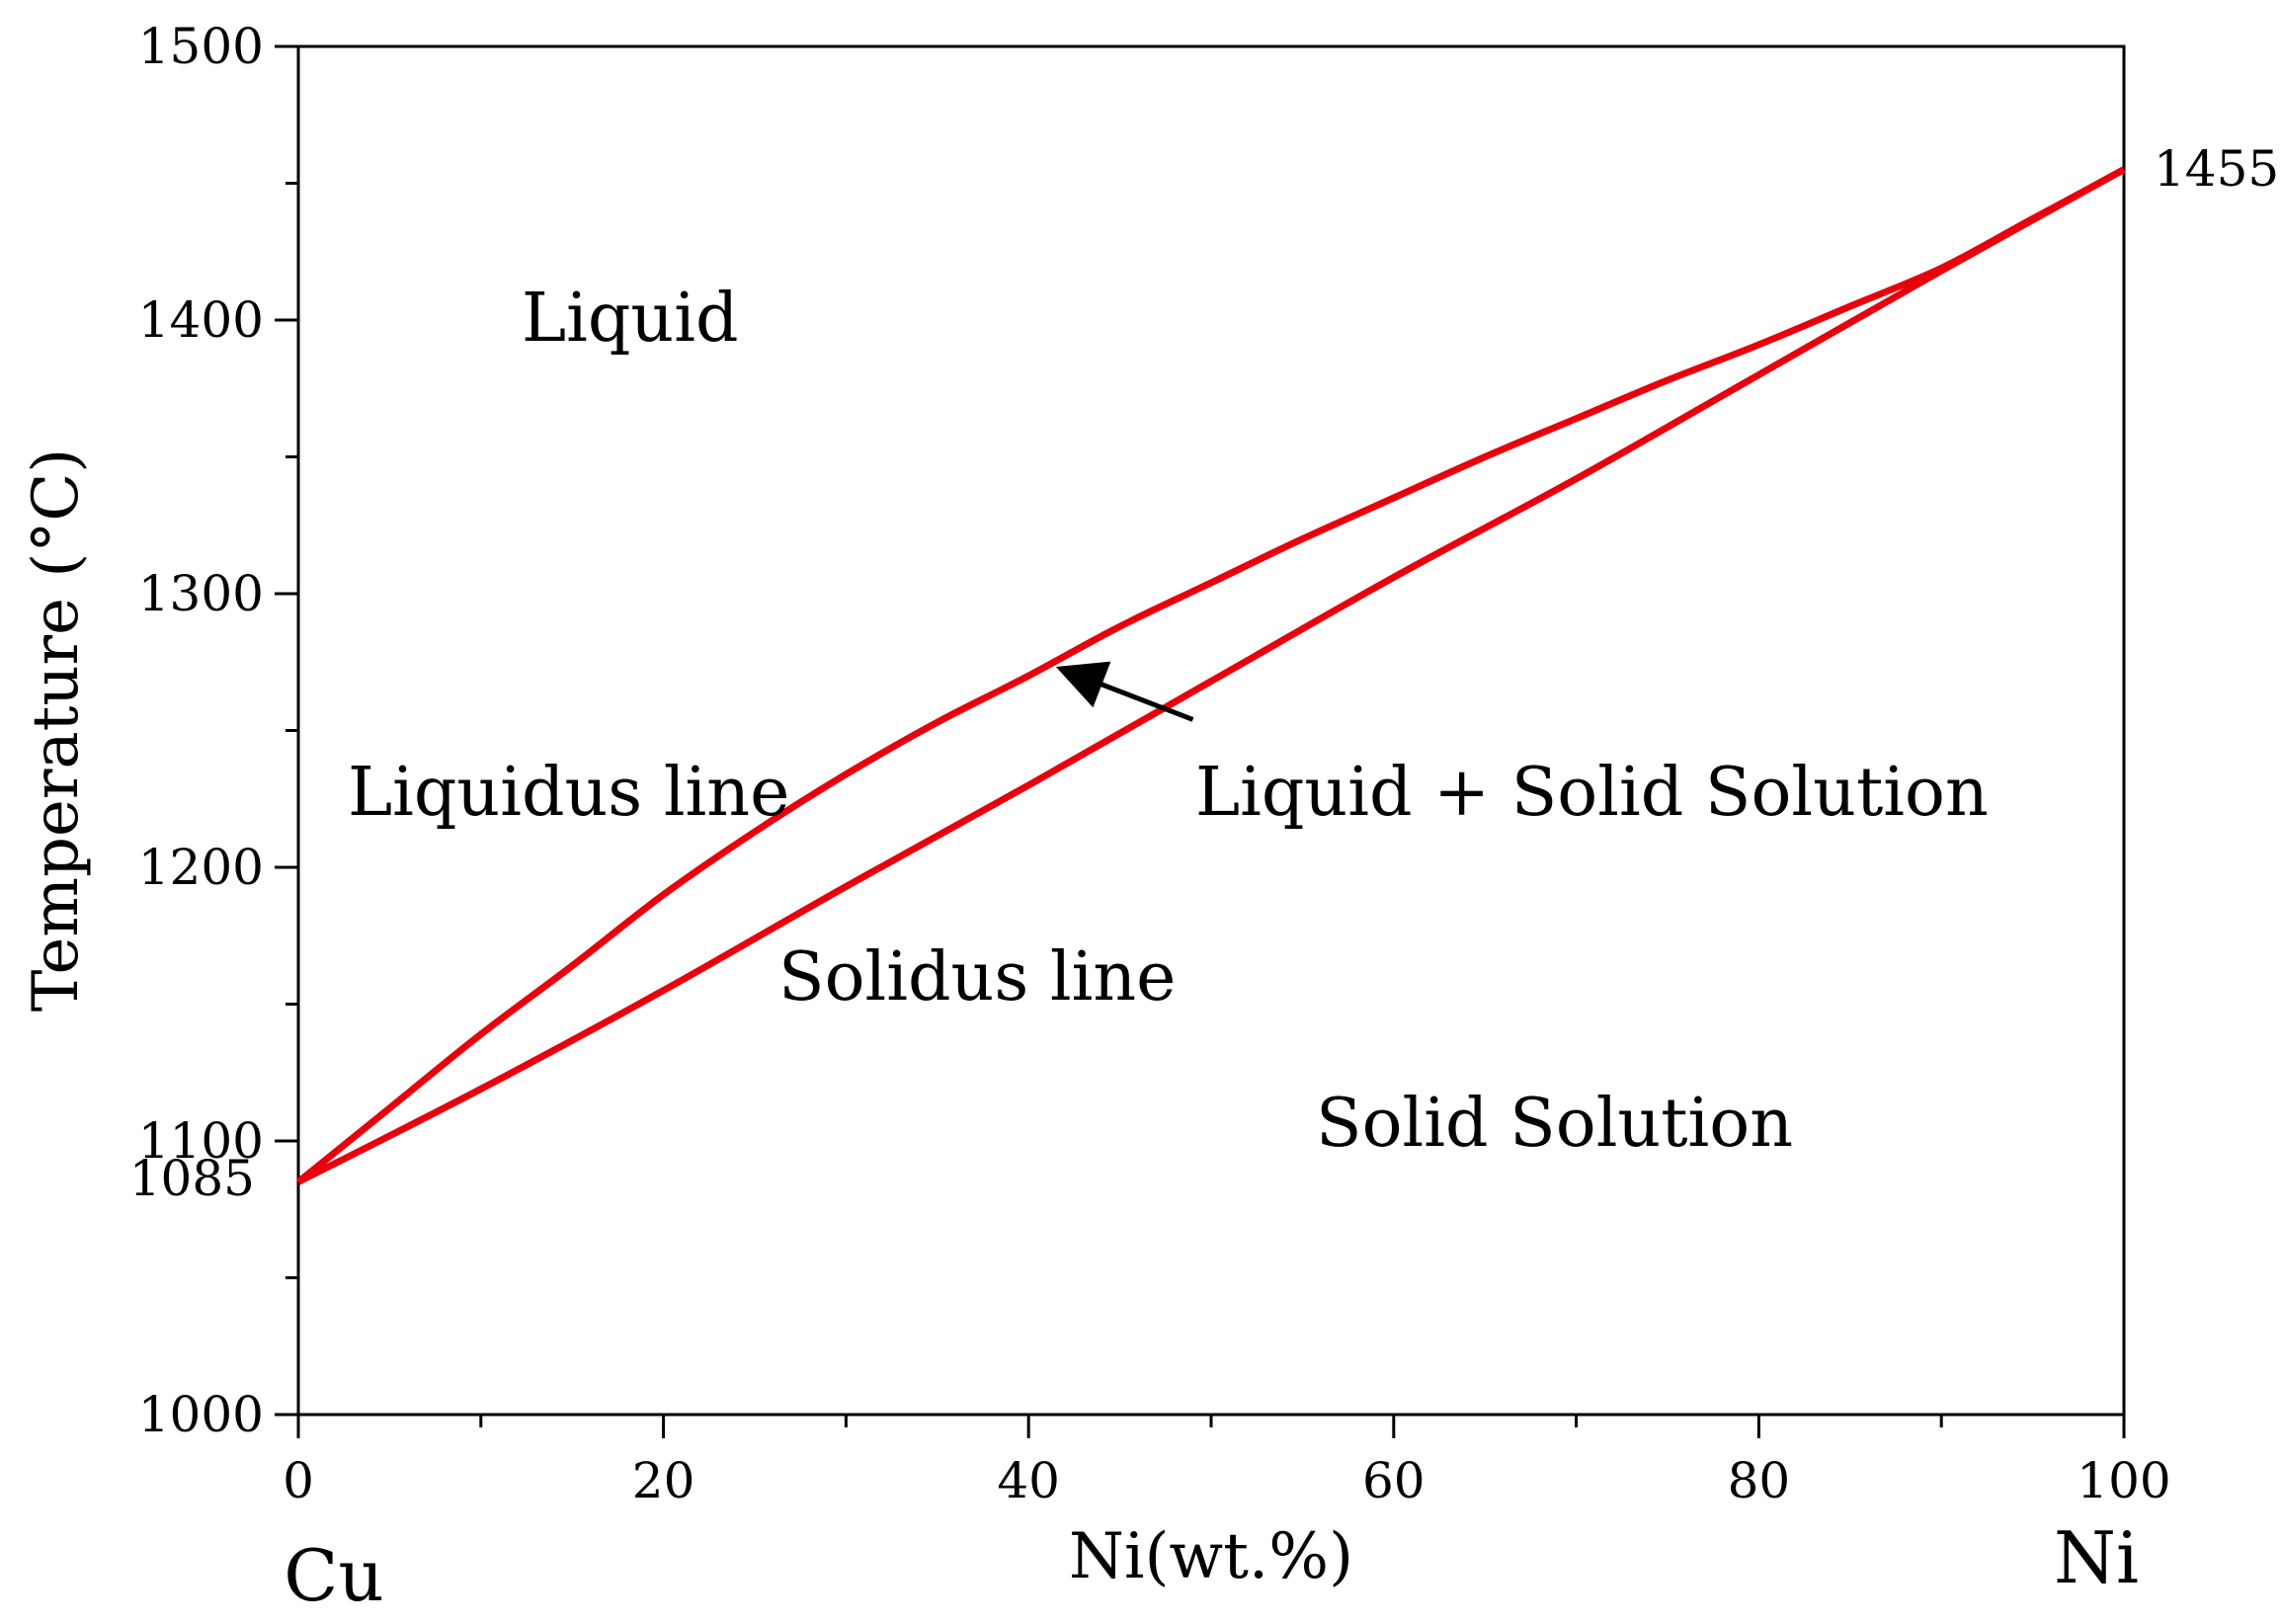 This screenshot has width=2281, height=1624. Describe the element at coordinates (333, 1575) in the screenshot. I see `left-component-label: Cu` at that location.